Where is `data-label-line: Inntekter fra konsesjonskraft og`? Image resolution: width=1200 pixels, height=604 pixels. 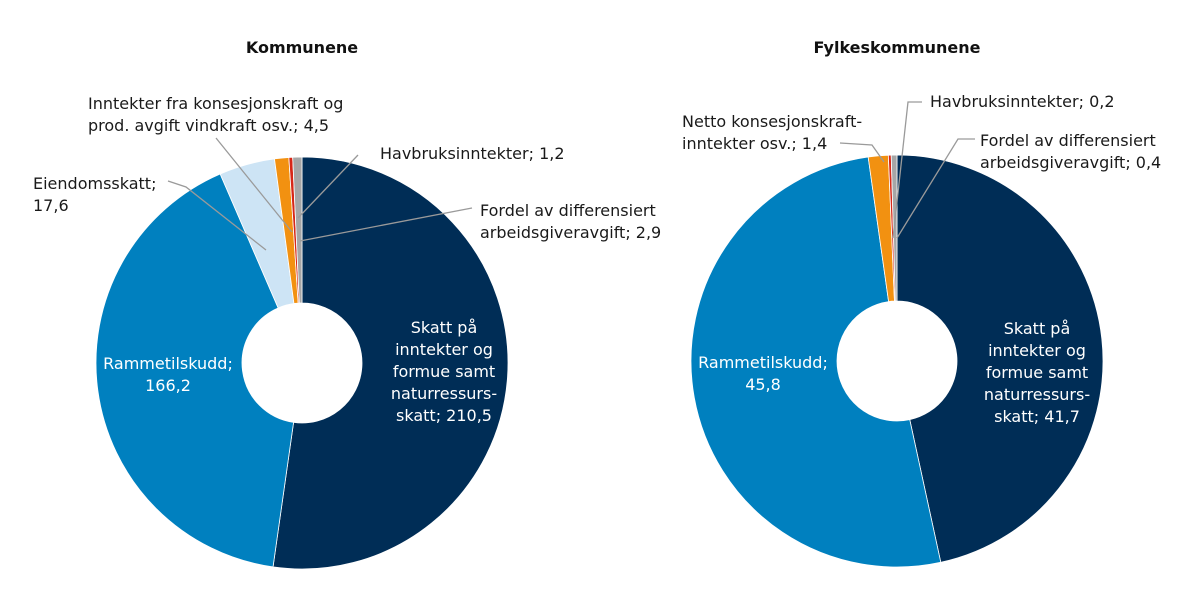 data-label-line: Inntekter fra konsesjonskraft og is located at coordinates (215, 103).